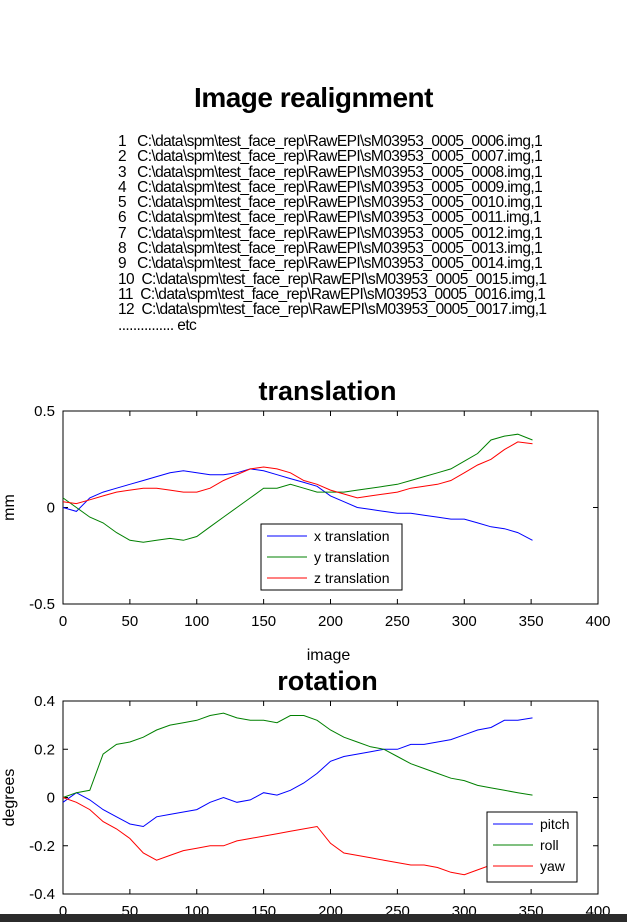 This screenshot has width=627, height=922. Describe the element at coordinates (351, 557) in the screenshot. I see `legend-label: y translation` at that location.